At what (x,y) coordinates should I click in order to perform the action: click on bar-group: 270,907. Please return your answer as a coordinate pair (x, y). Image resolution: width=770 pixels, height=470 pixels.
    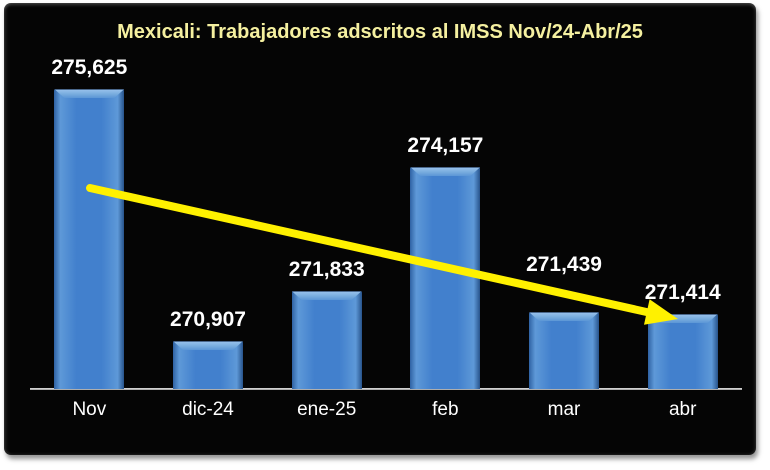
    Looking at the image, I should click on (208, 203).